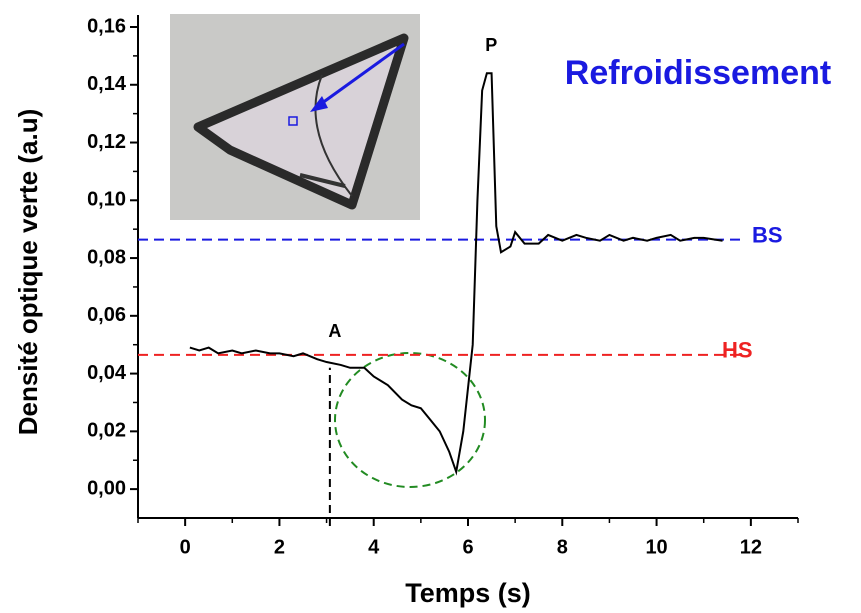 This screenshot has height=613, width=861. Describe the element at coordinates (107, 84) in the screenshot. I see `y-tick-label: 0,14` at that location.